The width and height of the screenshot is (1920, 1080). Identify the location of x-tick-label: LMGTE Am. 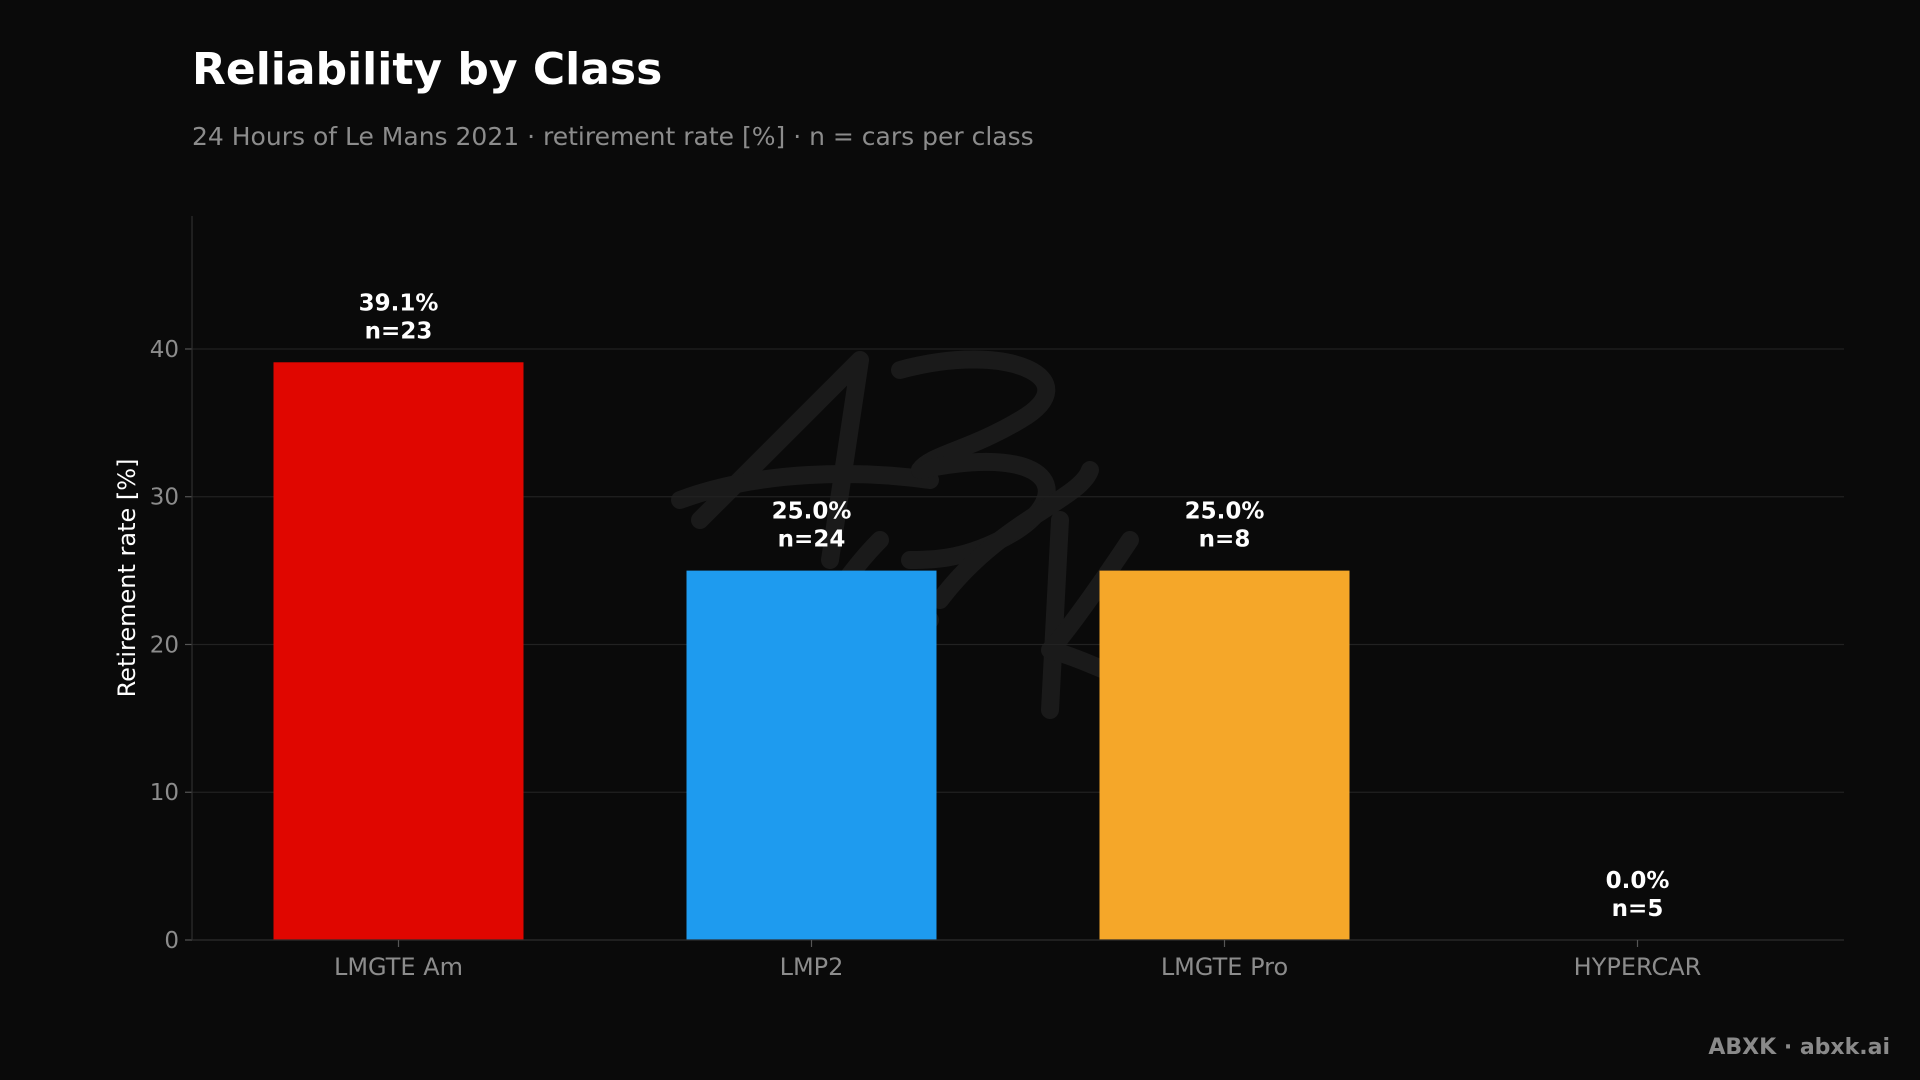
(398, 967).